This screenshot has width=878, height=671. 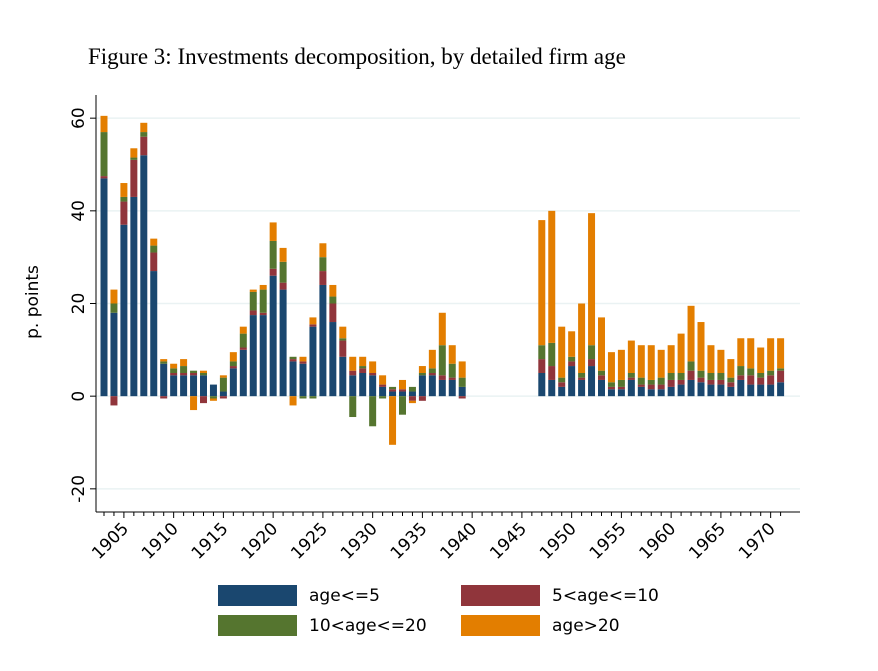 I want to click on x-tick-label: 1940, so click(x=458, y=541).